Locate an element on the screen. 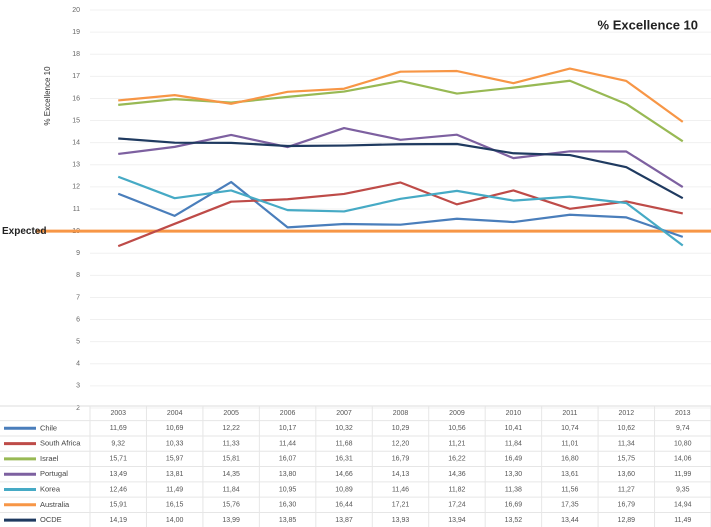 This screenshot has width=711, height=527. table-cell: 17,24 is located at coordinates (457, 505).